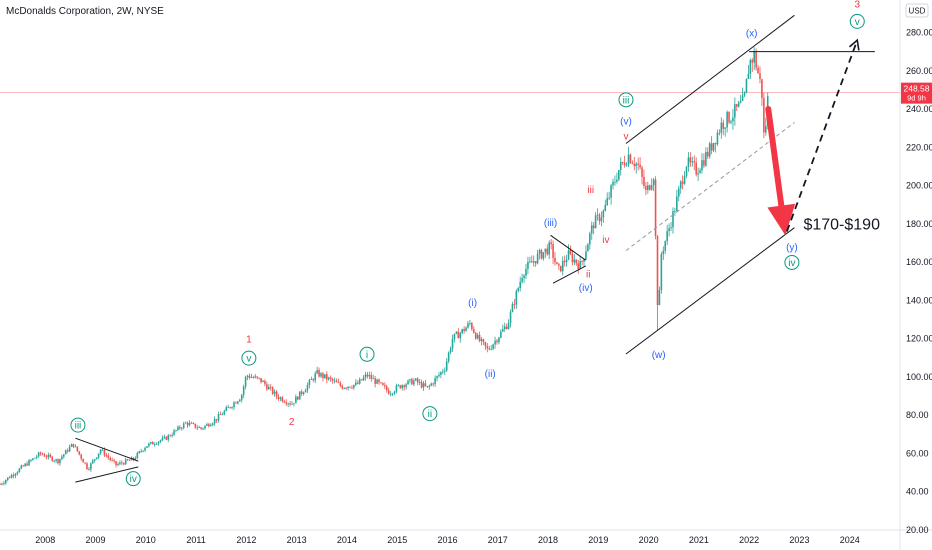  What do you see at coordinates (133, 479) in the screenshot?
I see `wave-label: iv` at bounding box center [133, 479].